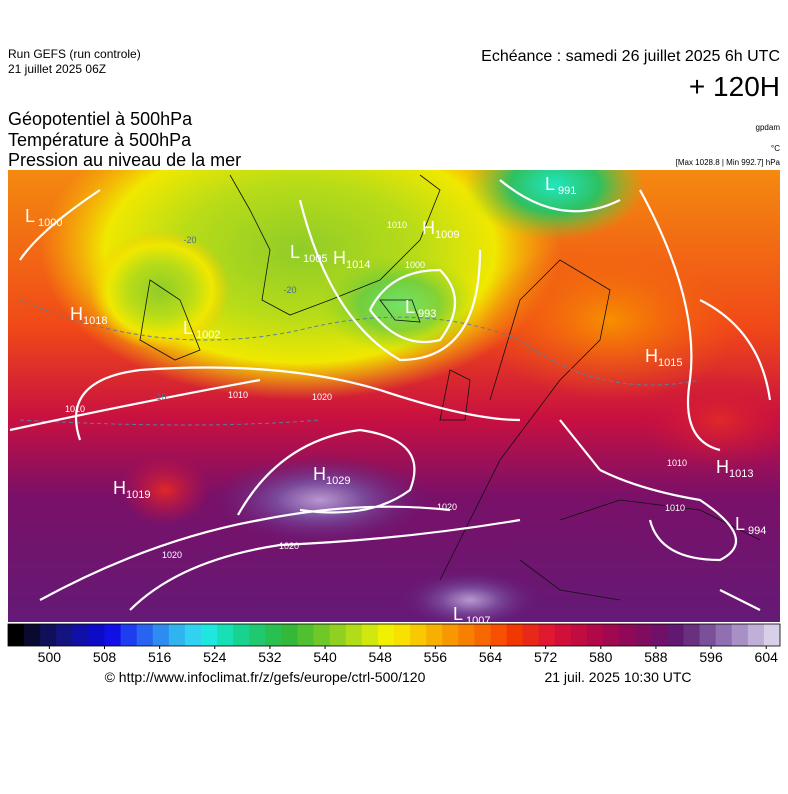 The height and width of the screenshot is (794, 788). I want to click on unit-label: gpdam, so click(768, 127).